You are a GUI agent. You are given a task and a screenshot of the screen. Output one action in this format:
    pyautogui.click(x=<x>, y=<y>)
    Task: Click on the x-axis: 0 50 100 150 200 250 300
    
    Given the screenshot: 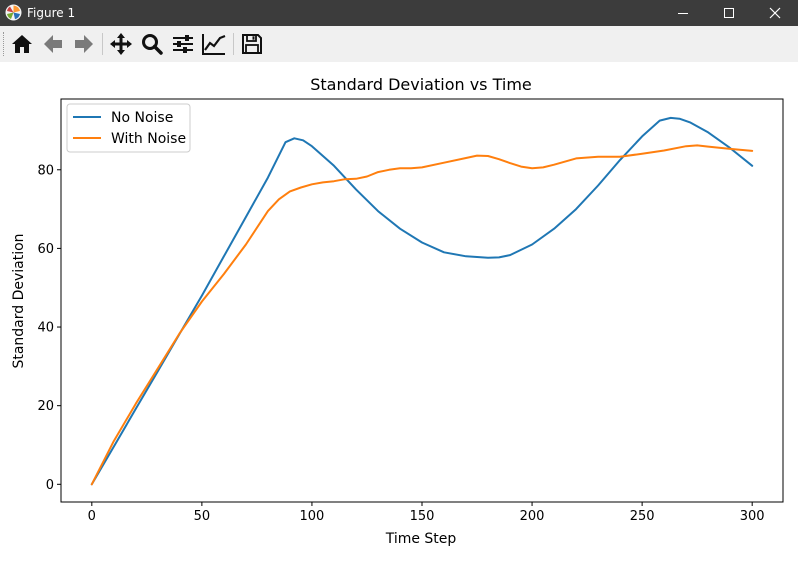 What is the action you would take?
    pyautogui.click(x=426, y=513)
    